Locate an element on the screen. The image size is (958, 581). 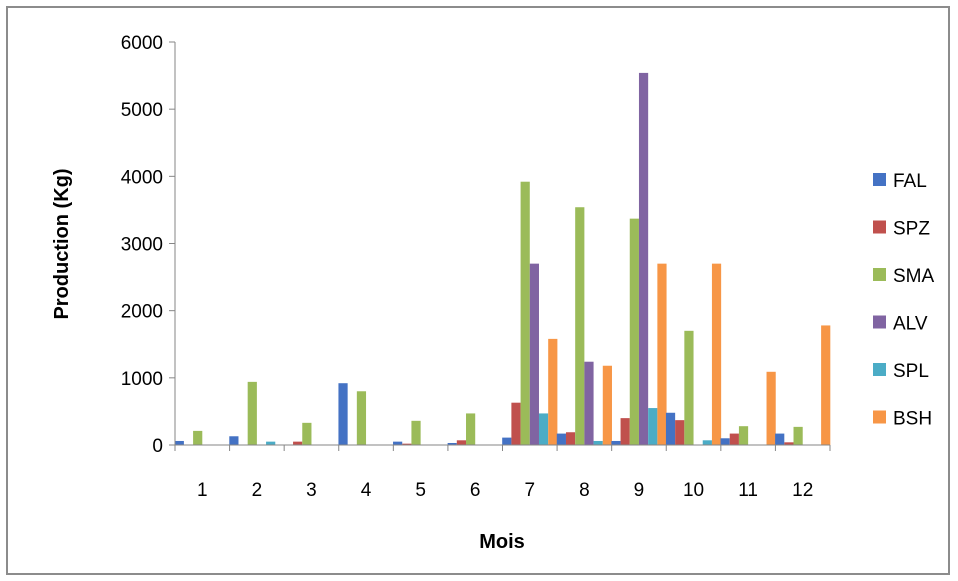
x-tick-label: 5 is located at coordinates (420, 490).